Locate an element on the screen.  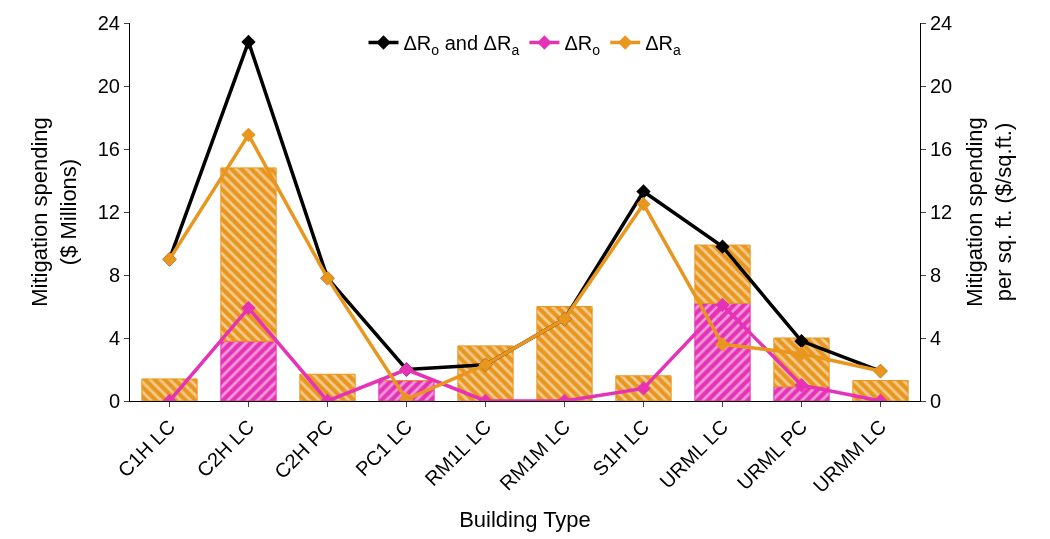
legend-label: ΔR$_{a}$ is located at coordinates (663, 45).